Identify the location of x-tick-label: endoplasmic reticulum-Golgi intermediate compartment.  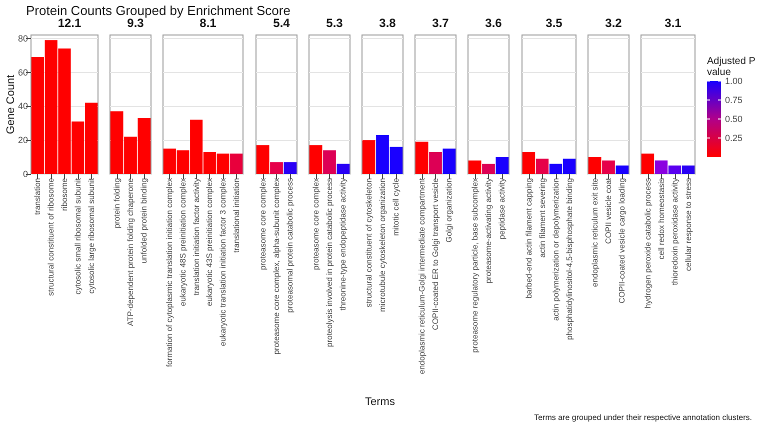
(422, 275).